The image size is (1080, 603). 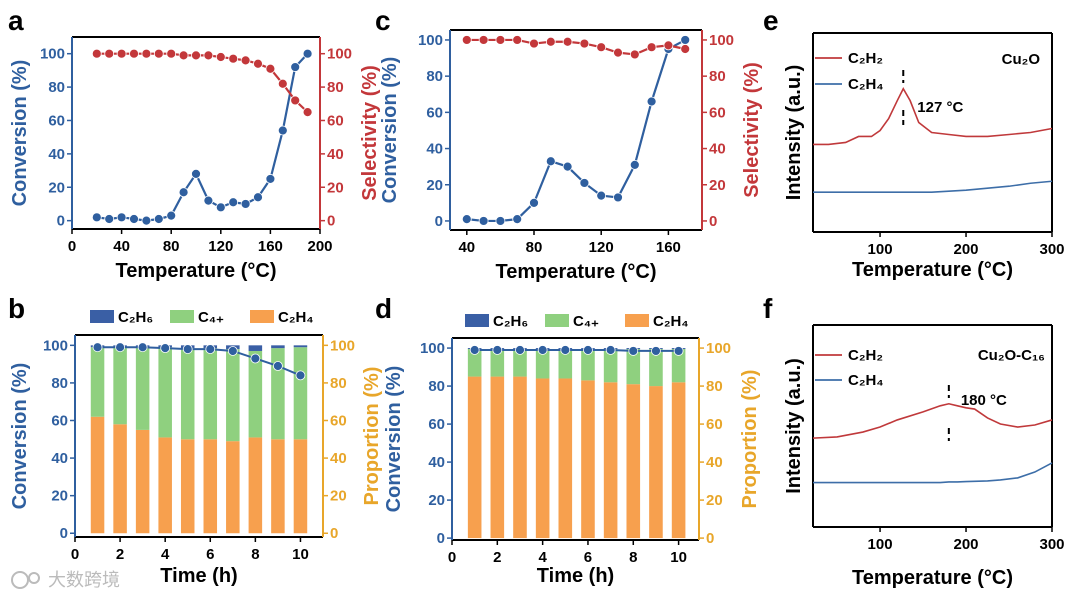 I want to click on legend-label: C₄₊, so click(x=211, y=317).